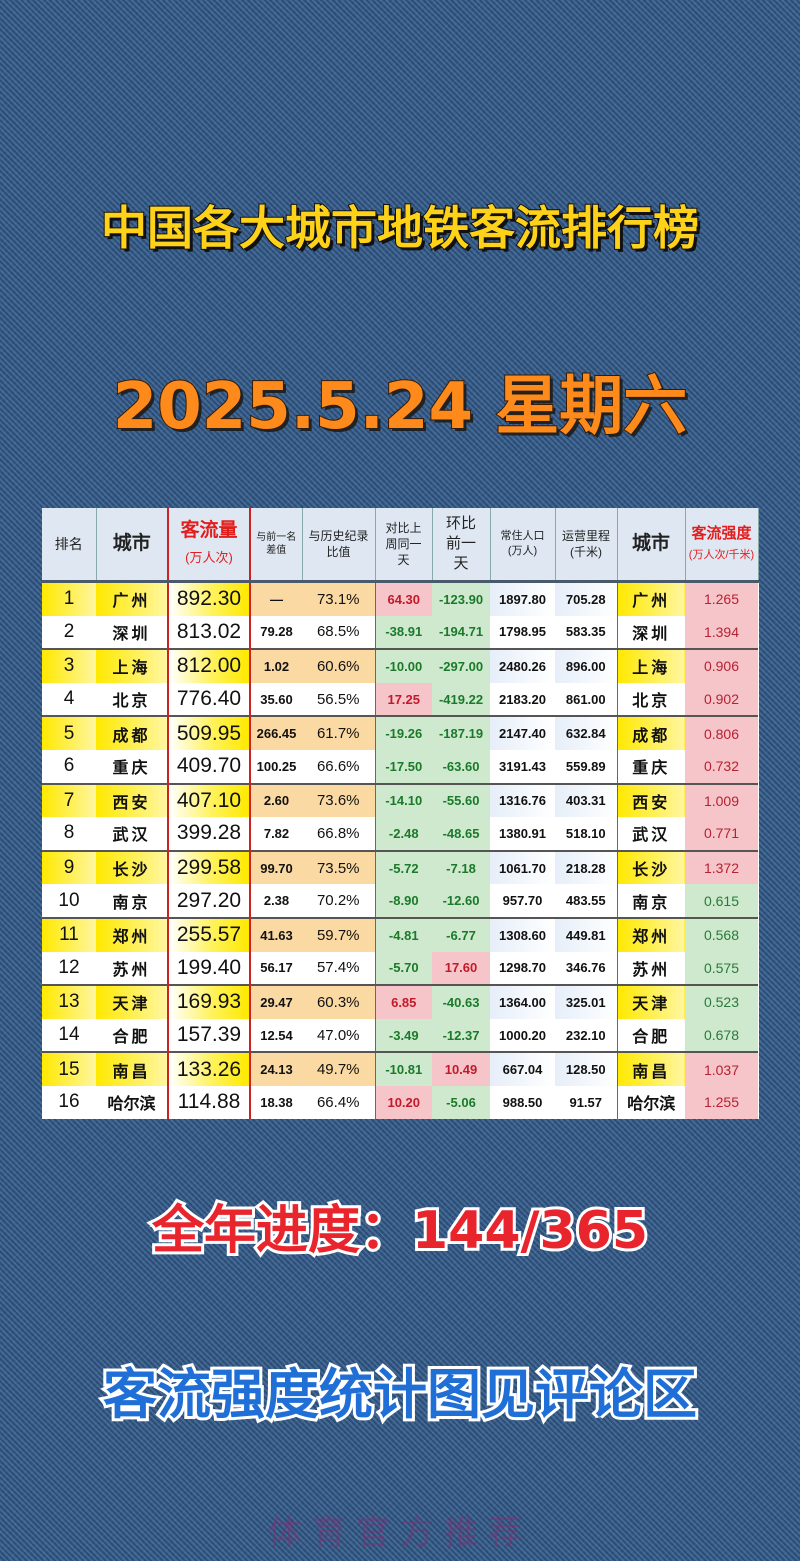 This screenshot has width=800, height=1561. I want to click on intensity-cell: 0.732, so click(721, 766).